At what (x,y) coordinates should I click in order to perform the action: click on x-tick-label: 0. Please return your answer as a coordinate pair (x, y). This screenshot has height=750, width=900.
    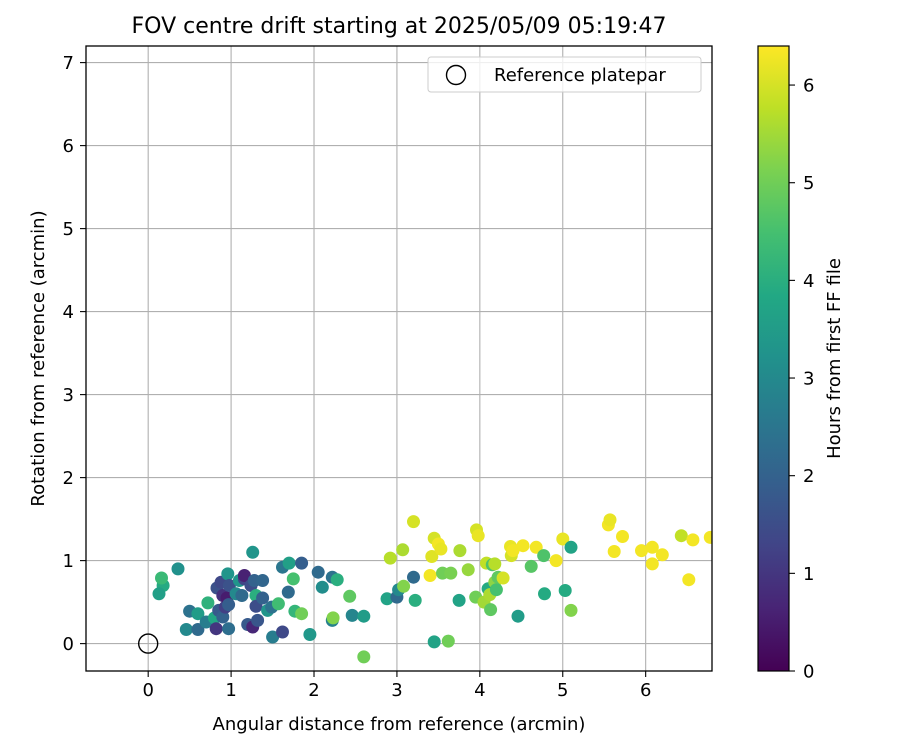
    Looking at the image, I should click on (147, 690).